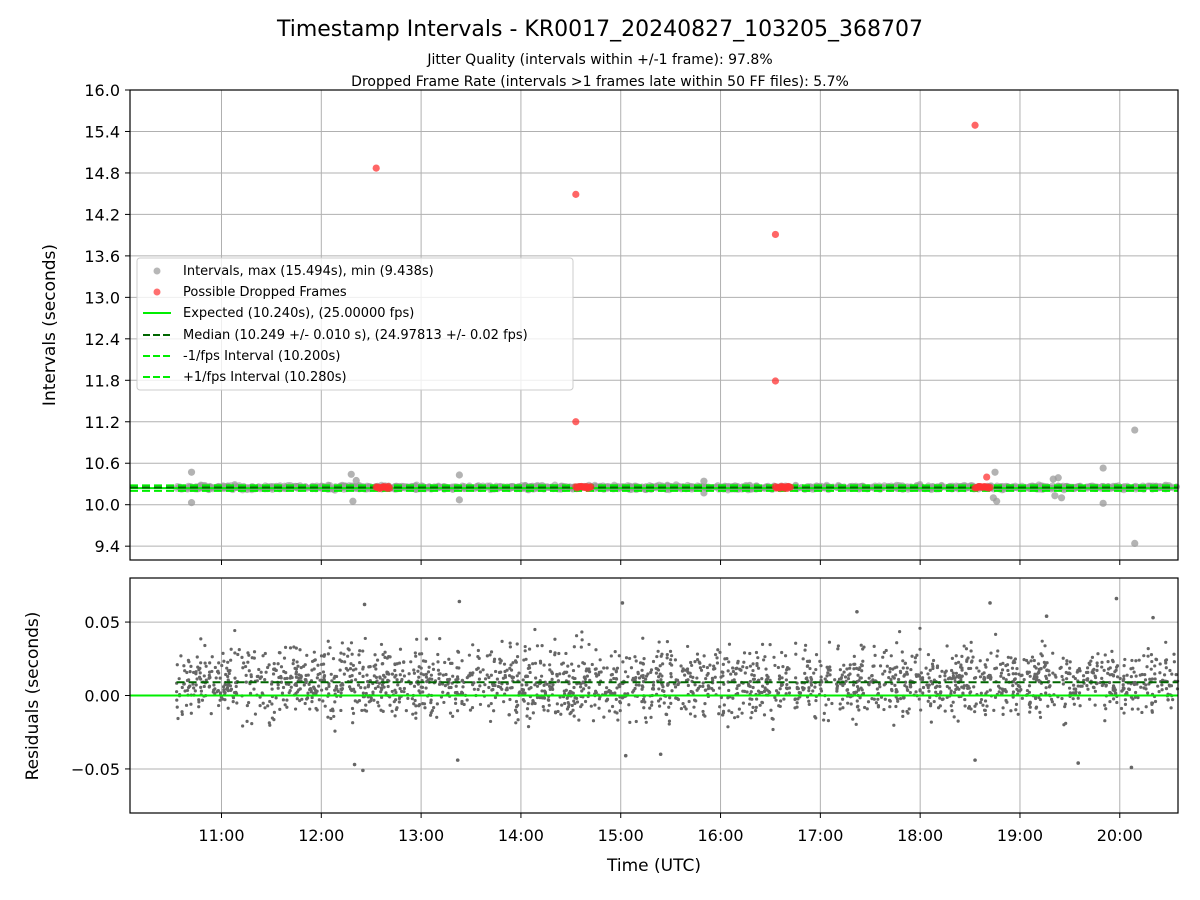 Image resolution: width=1200 pixels, height=900 pixels. Describe the element at coordinates (102, 297) in the screenshot. I see `intervals-y-tick-label: 13.0` at that location.